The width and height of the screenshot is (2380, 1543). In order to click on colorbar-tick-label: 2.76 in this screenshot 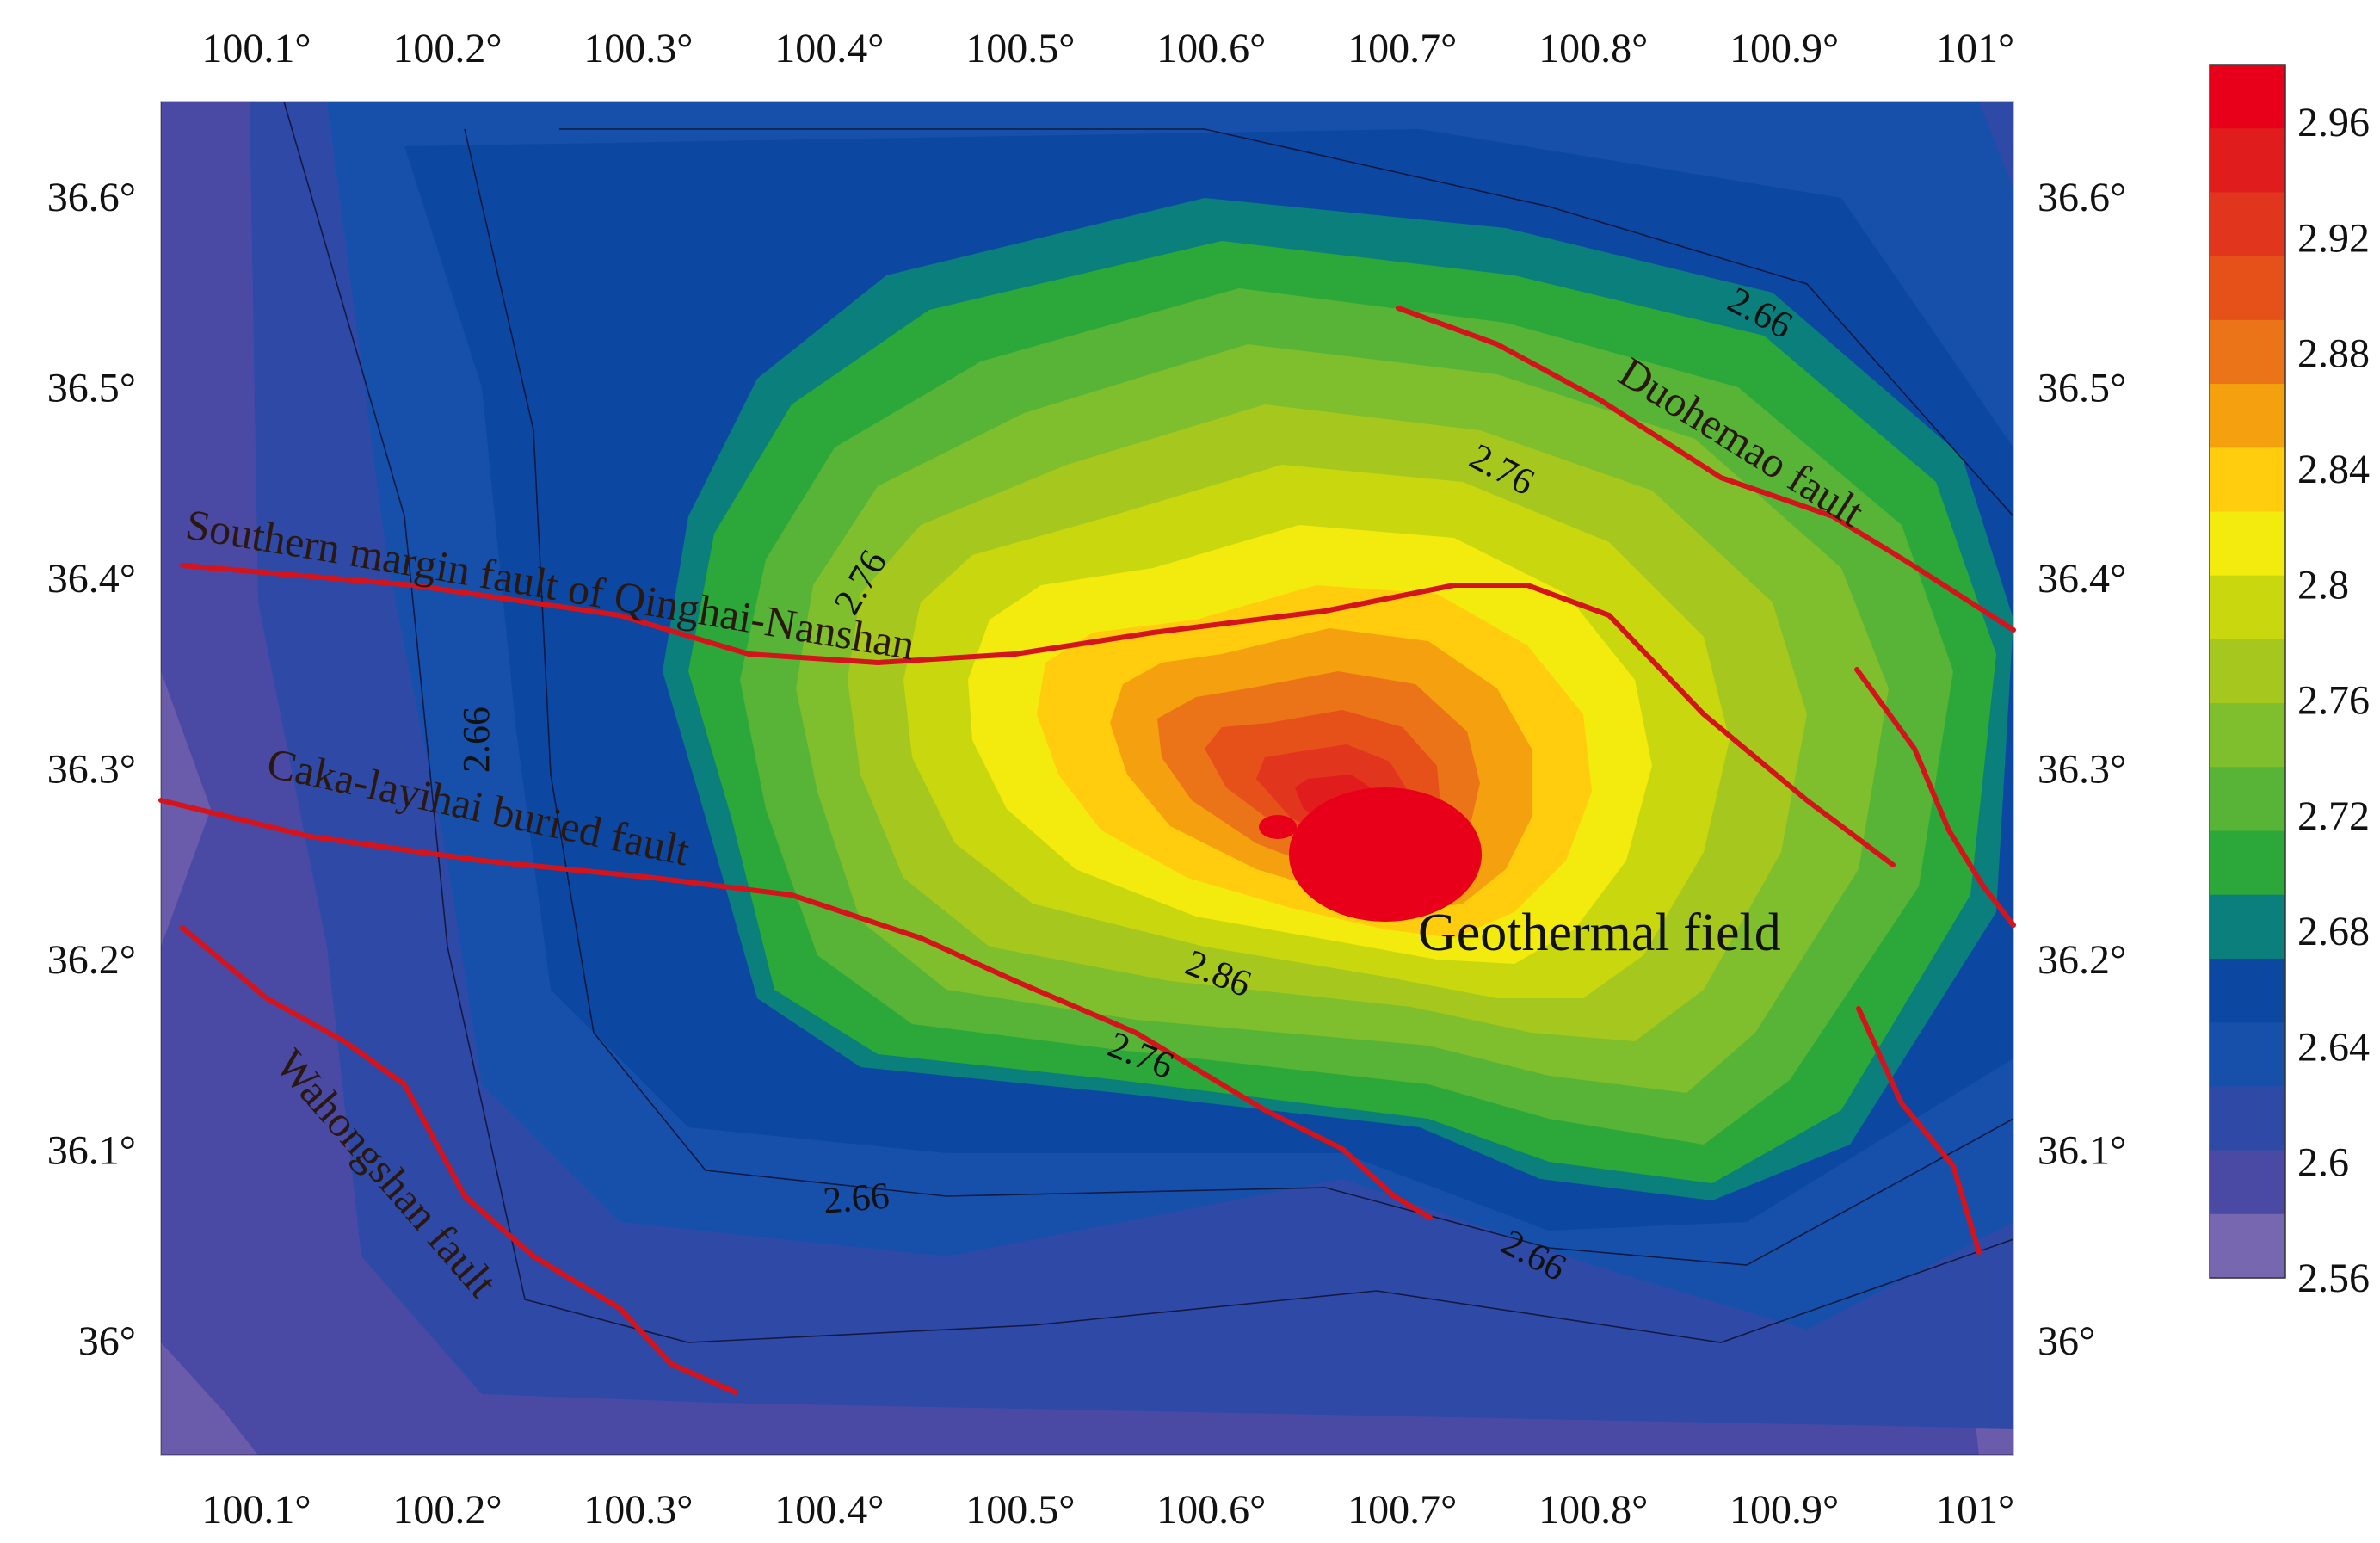, I will do `click(2333, 701)`.